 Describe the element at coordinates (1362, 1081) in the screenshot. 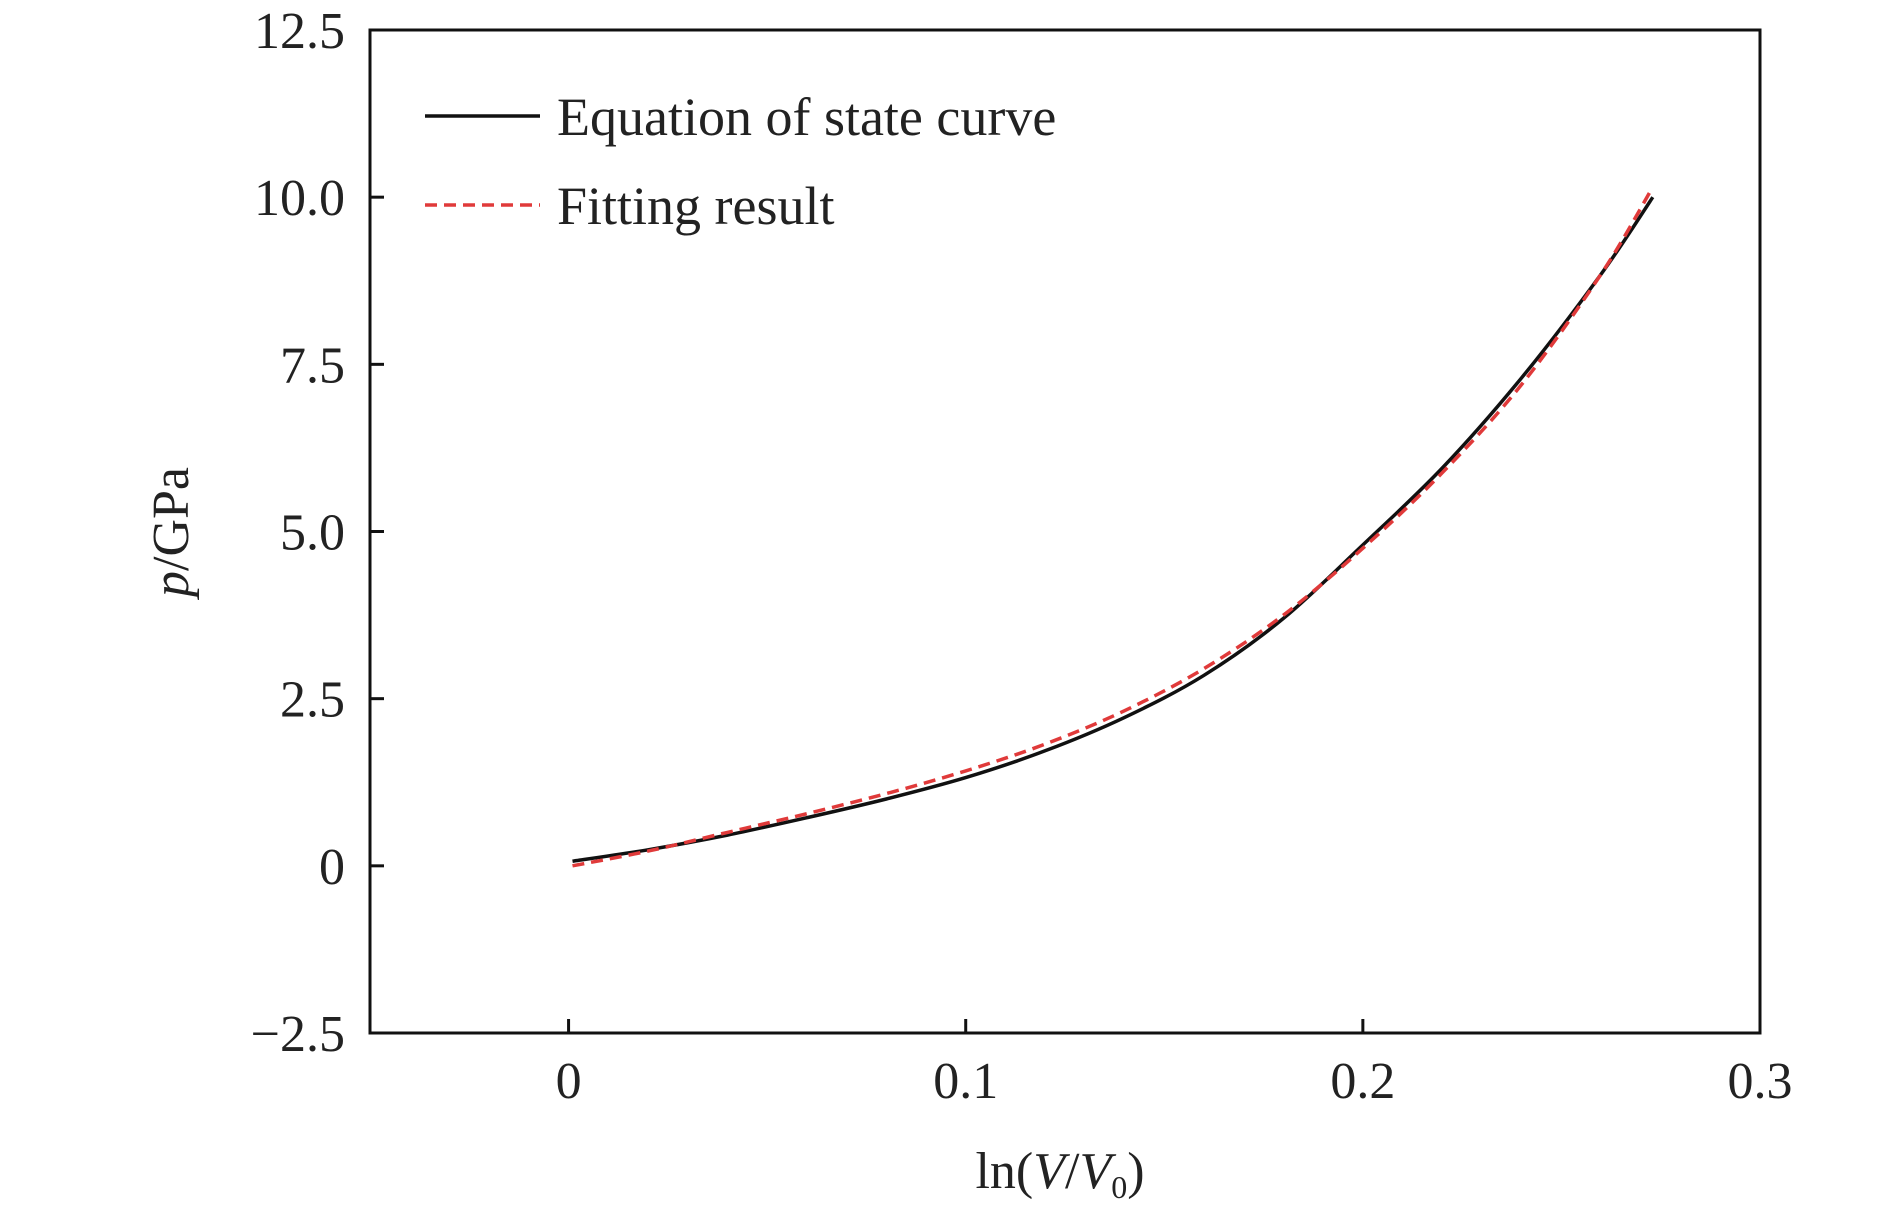

I see `x-tick-label: 0.2` at that location.